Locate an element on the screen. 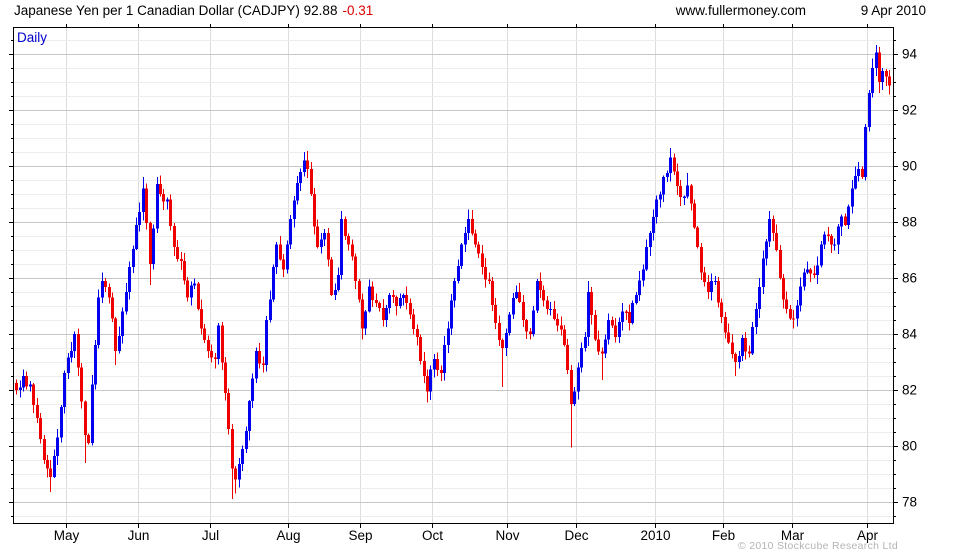 The height and width of the screenshot is (560, 980). y-axis-label: 88 is located at coordinates (909, 222).